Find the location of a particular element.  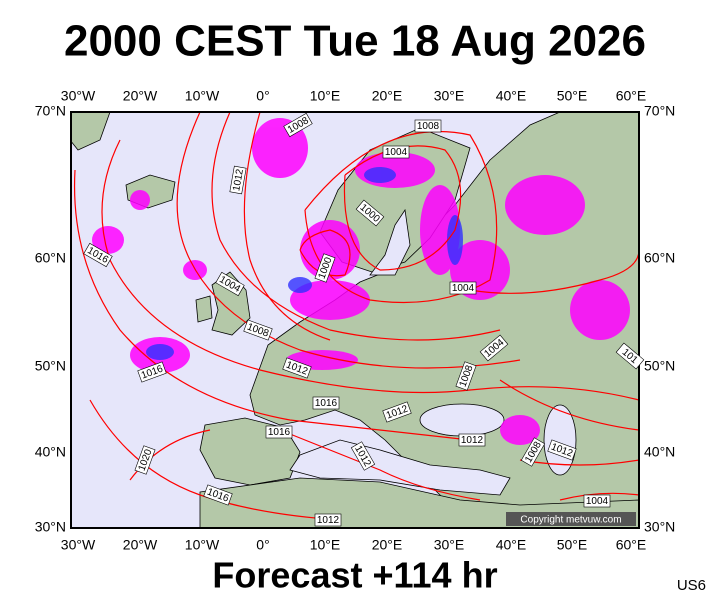

lon-label-bottom: 30°W is located at coordinates (78, 545).